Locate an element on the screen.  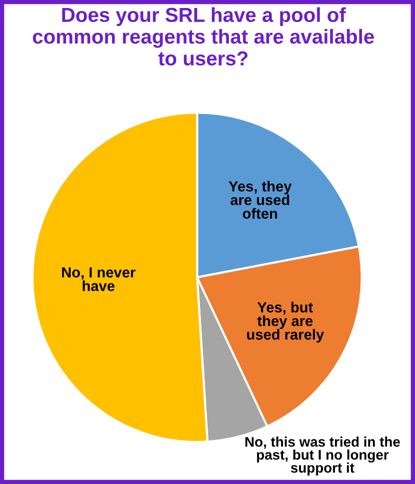
slice-label: No, this was tried in the past, but I no longer support it is located at coordinates (322, 456).